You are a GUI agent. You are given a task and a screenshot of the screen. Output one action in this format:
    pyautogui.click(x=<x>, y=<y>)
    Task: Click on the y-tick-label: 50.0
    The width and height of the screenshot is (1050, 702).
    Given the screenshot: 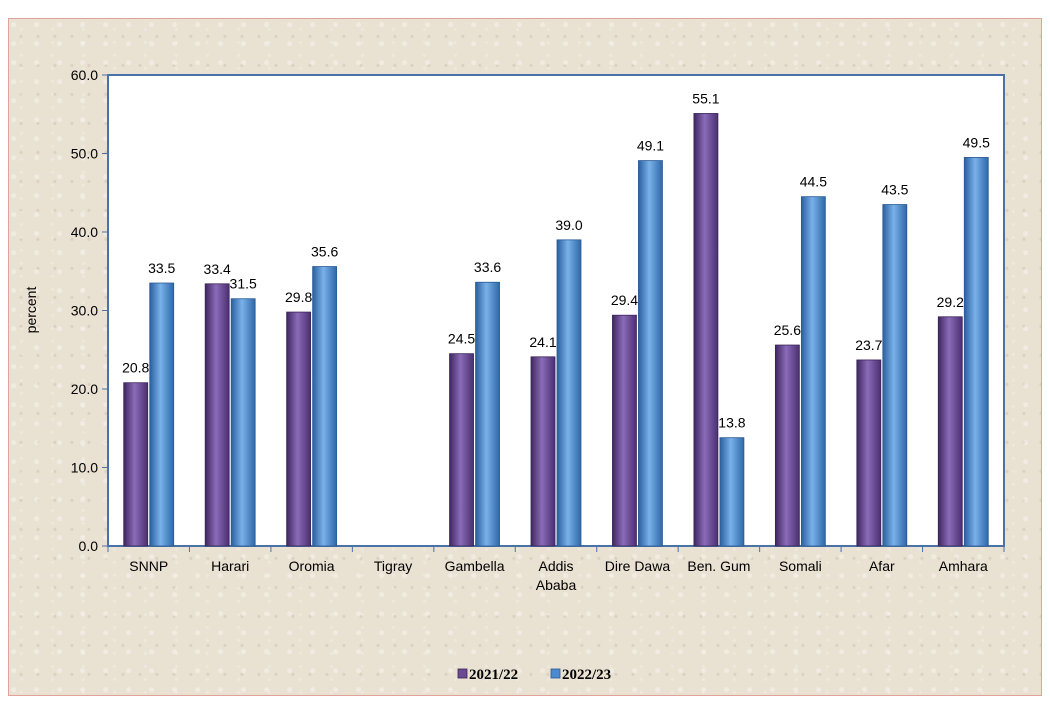 What is the action you would take?
    pyautogui.click(x=84, y=154)
    